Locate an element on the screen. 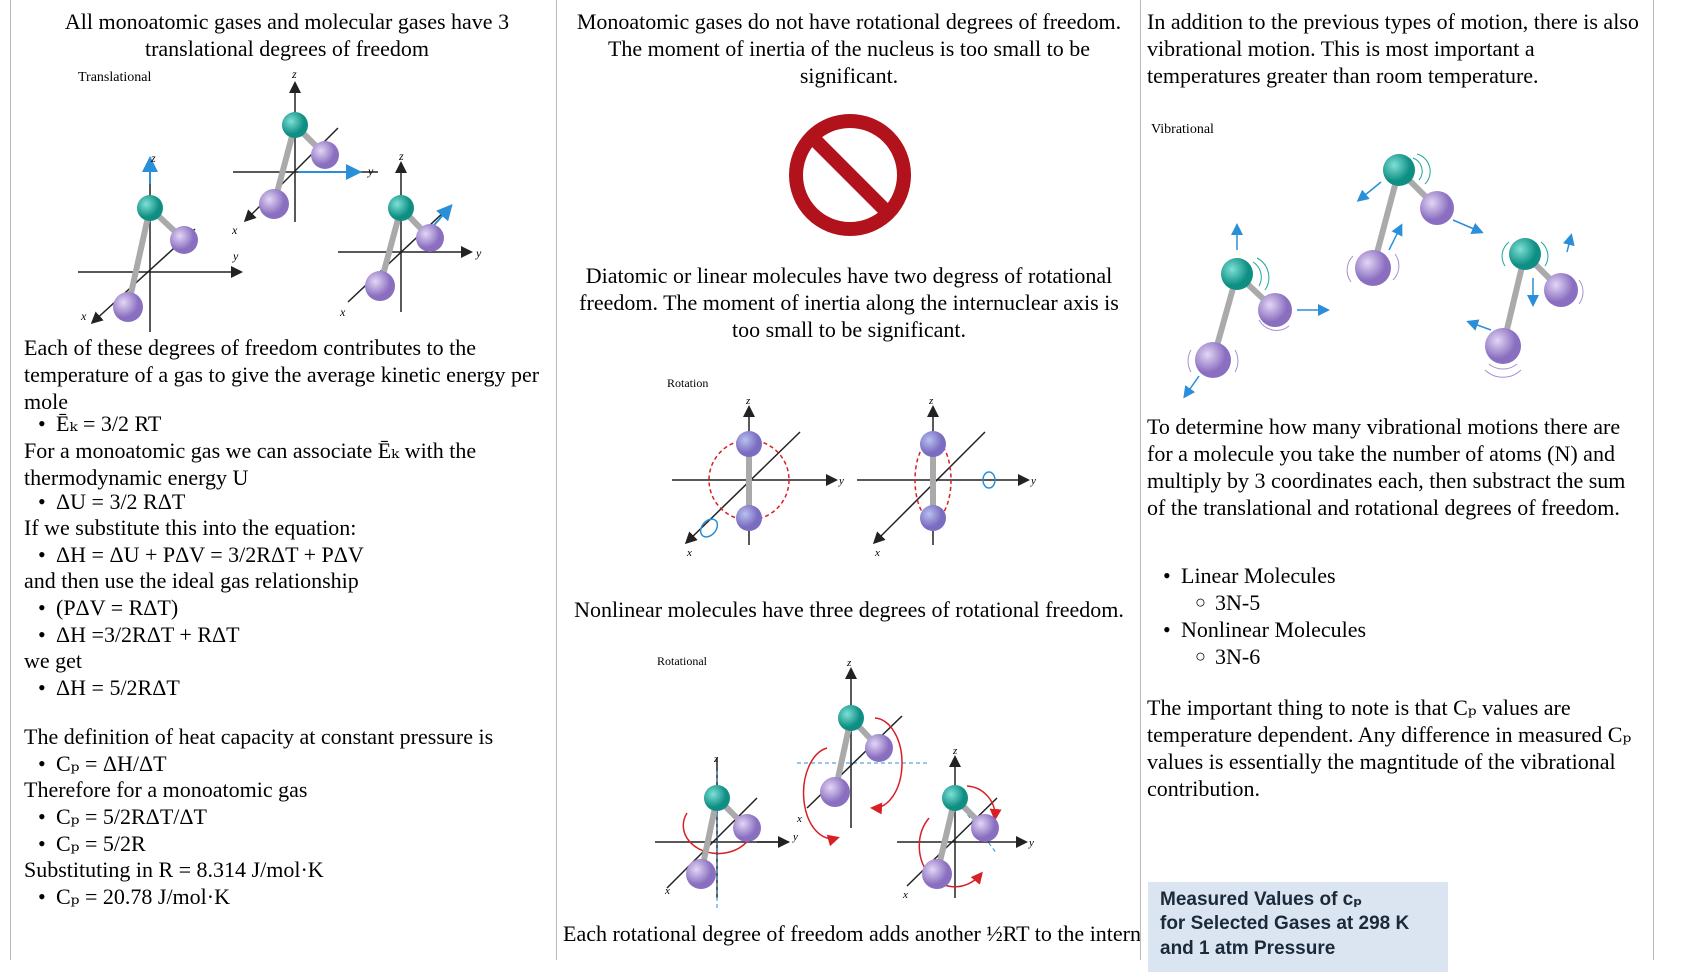 This screenshot has height=972, width=1684. vibrational-figure is located at coordinates (1383, 276).